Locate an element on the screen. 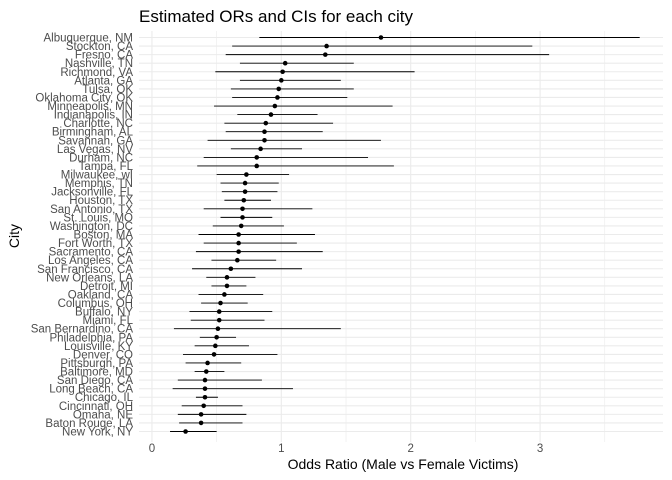  y-tick-label: San Francisco, CA is located at coordinates (85, 270).